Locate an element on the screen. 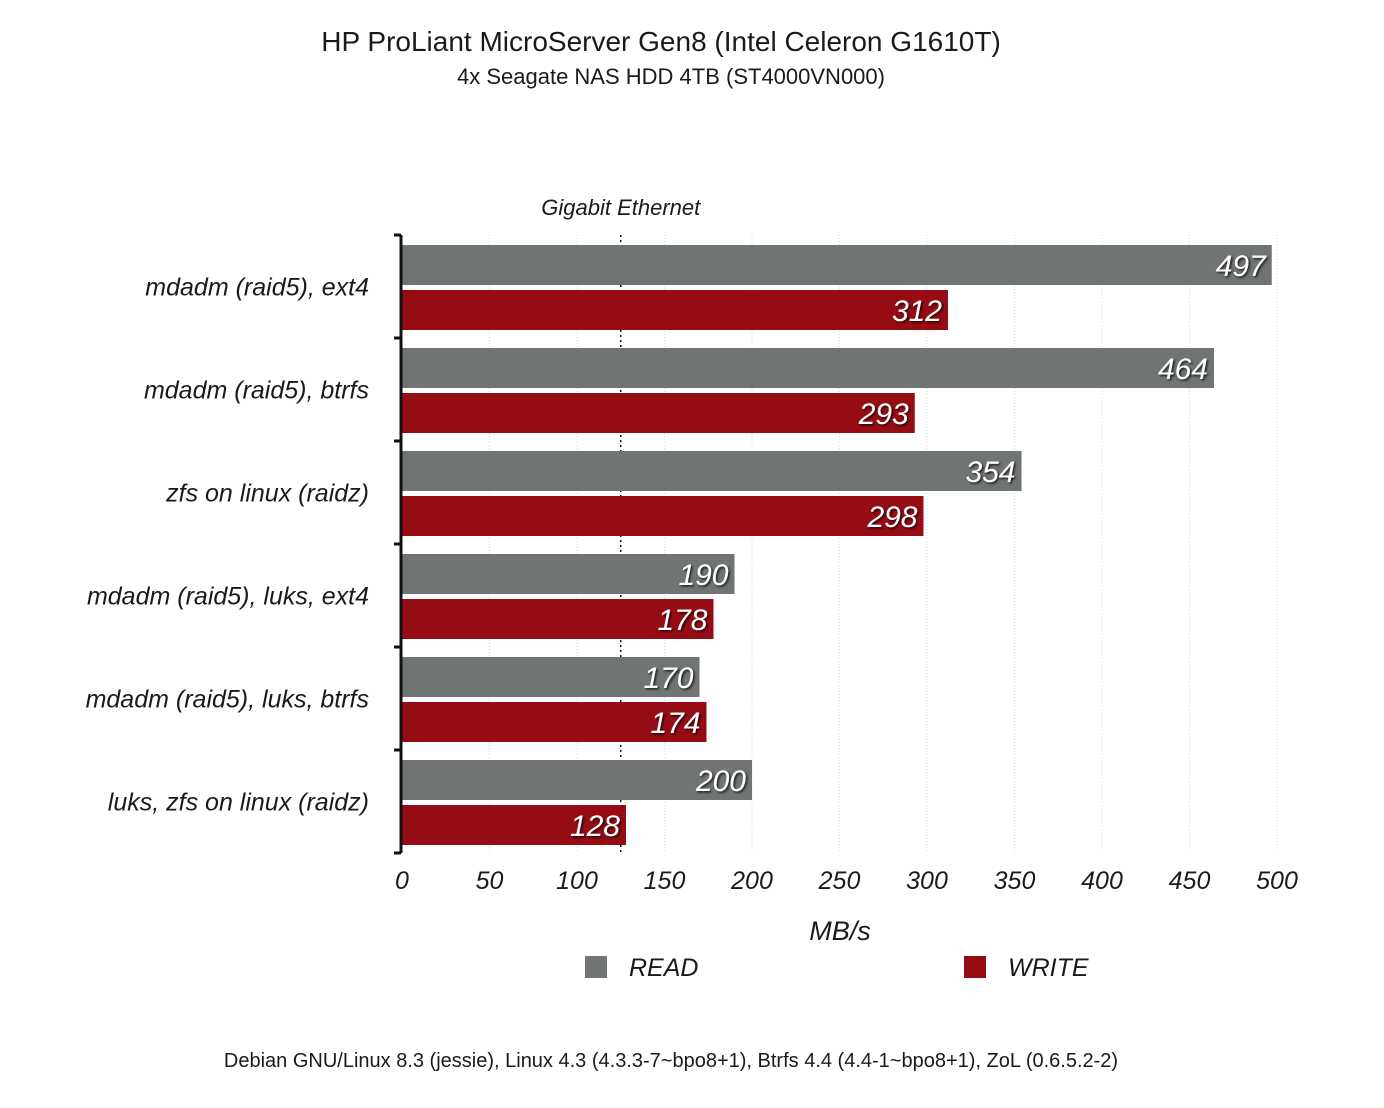  data-label-write: 178 is located at coordinates (682, 620).